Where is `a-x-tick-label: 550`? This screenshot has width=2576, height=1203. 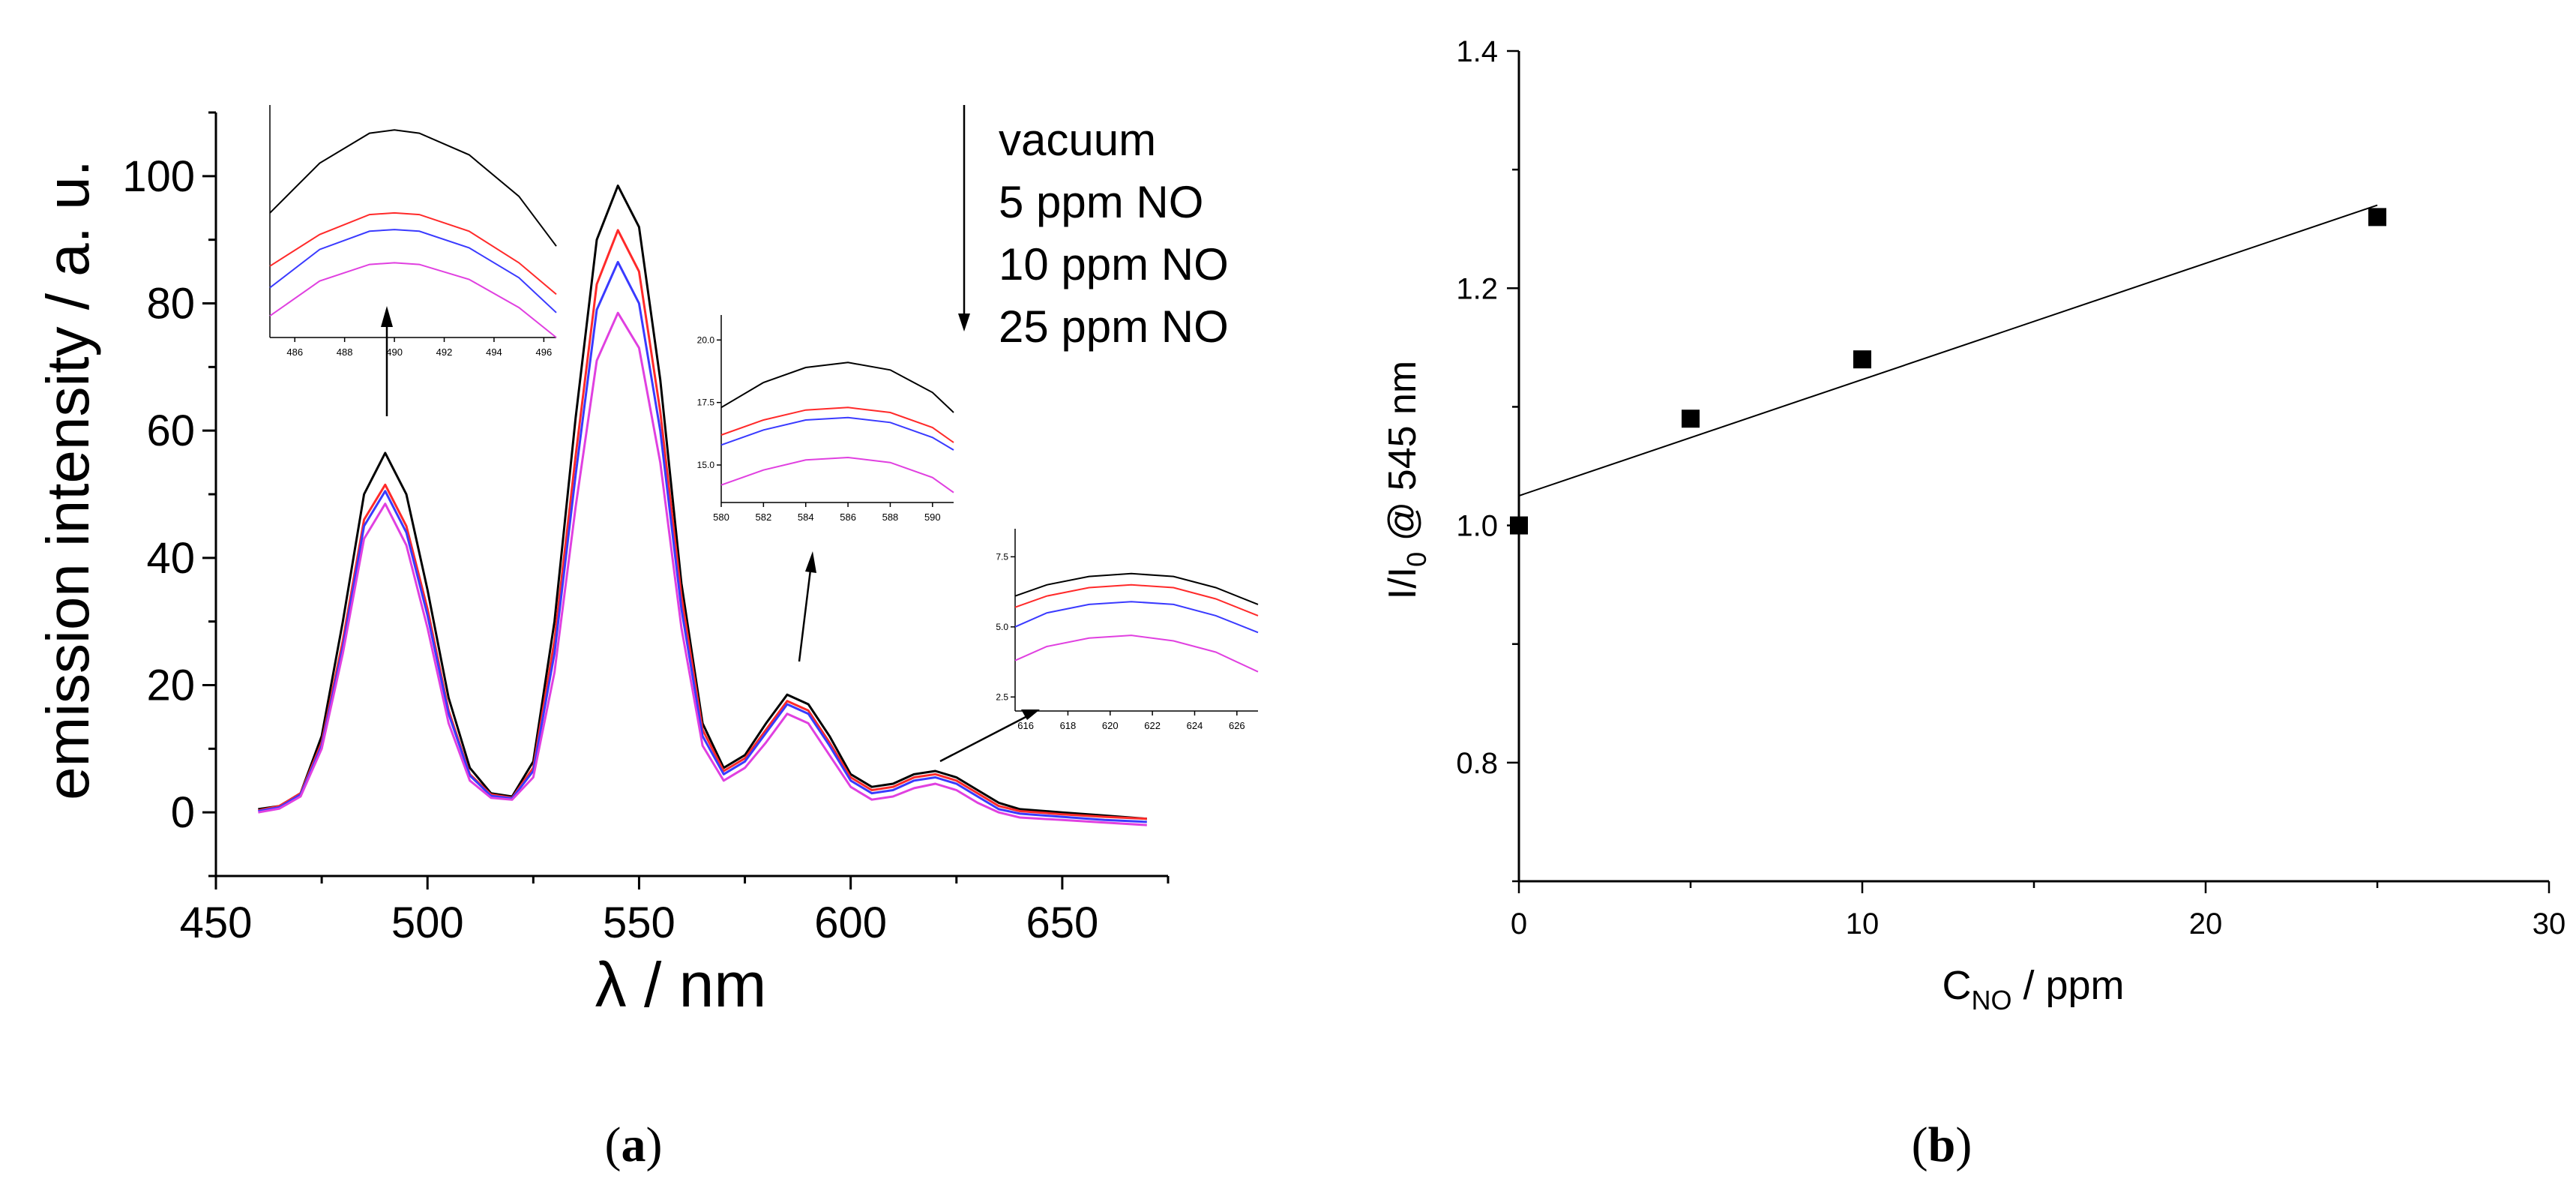 a-x-tick-label: 550 is located at coordinates (639, 922).